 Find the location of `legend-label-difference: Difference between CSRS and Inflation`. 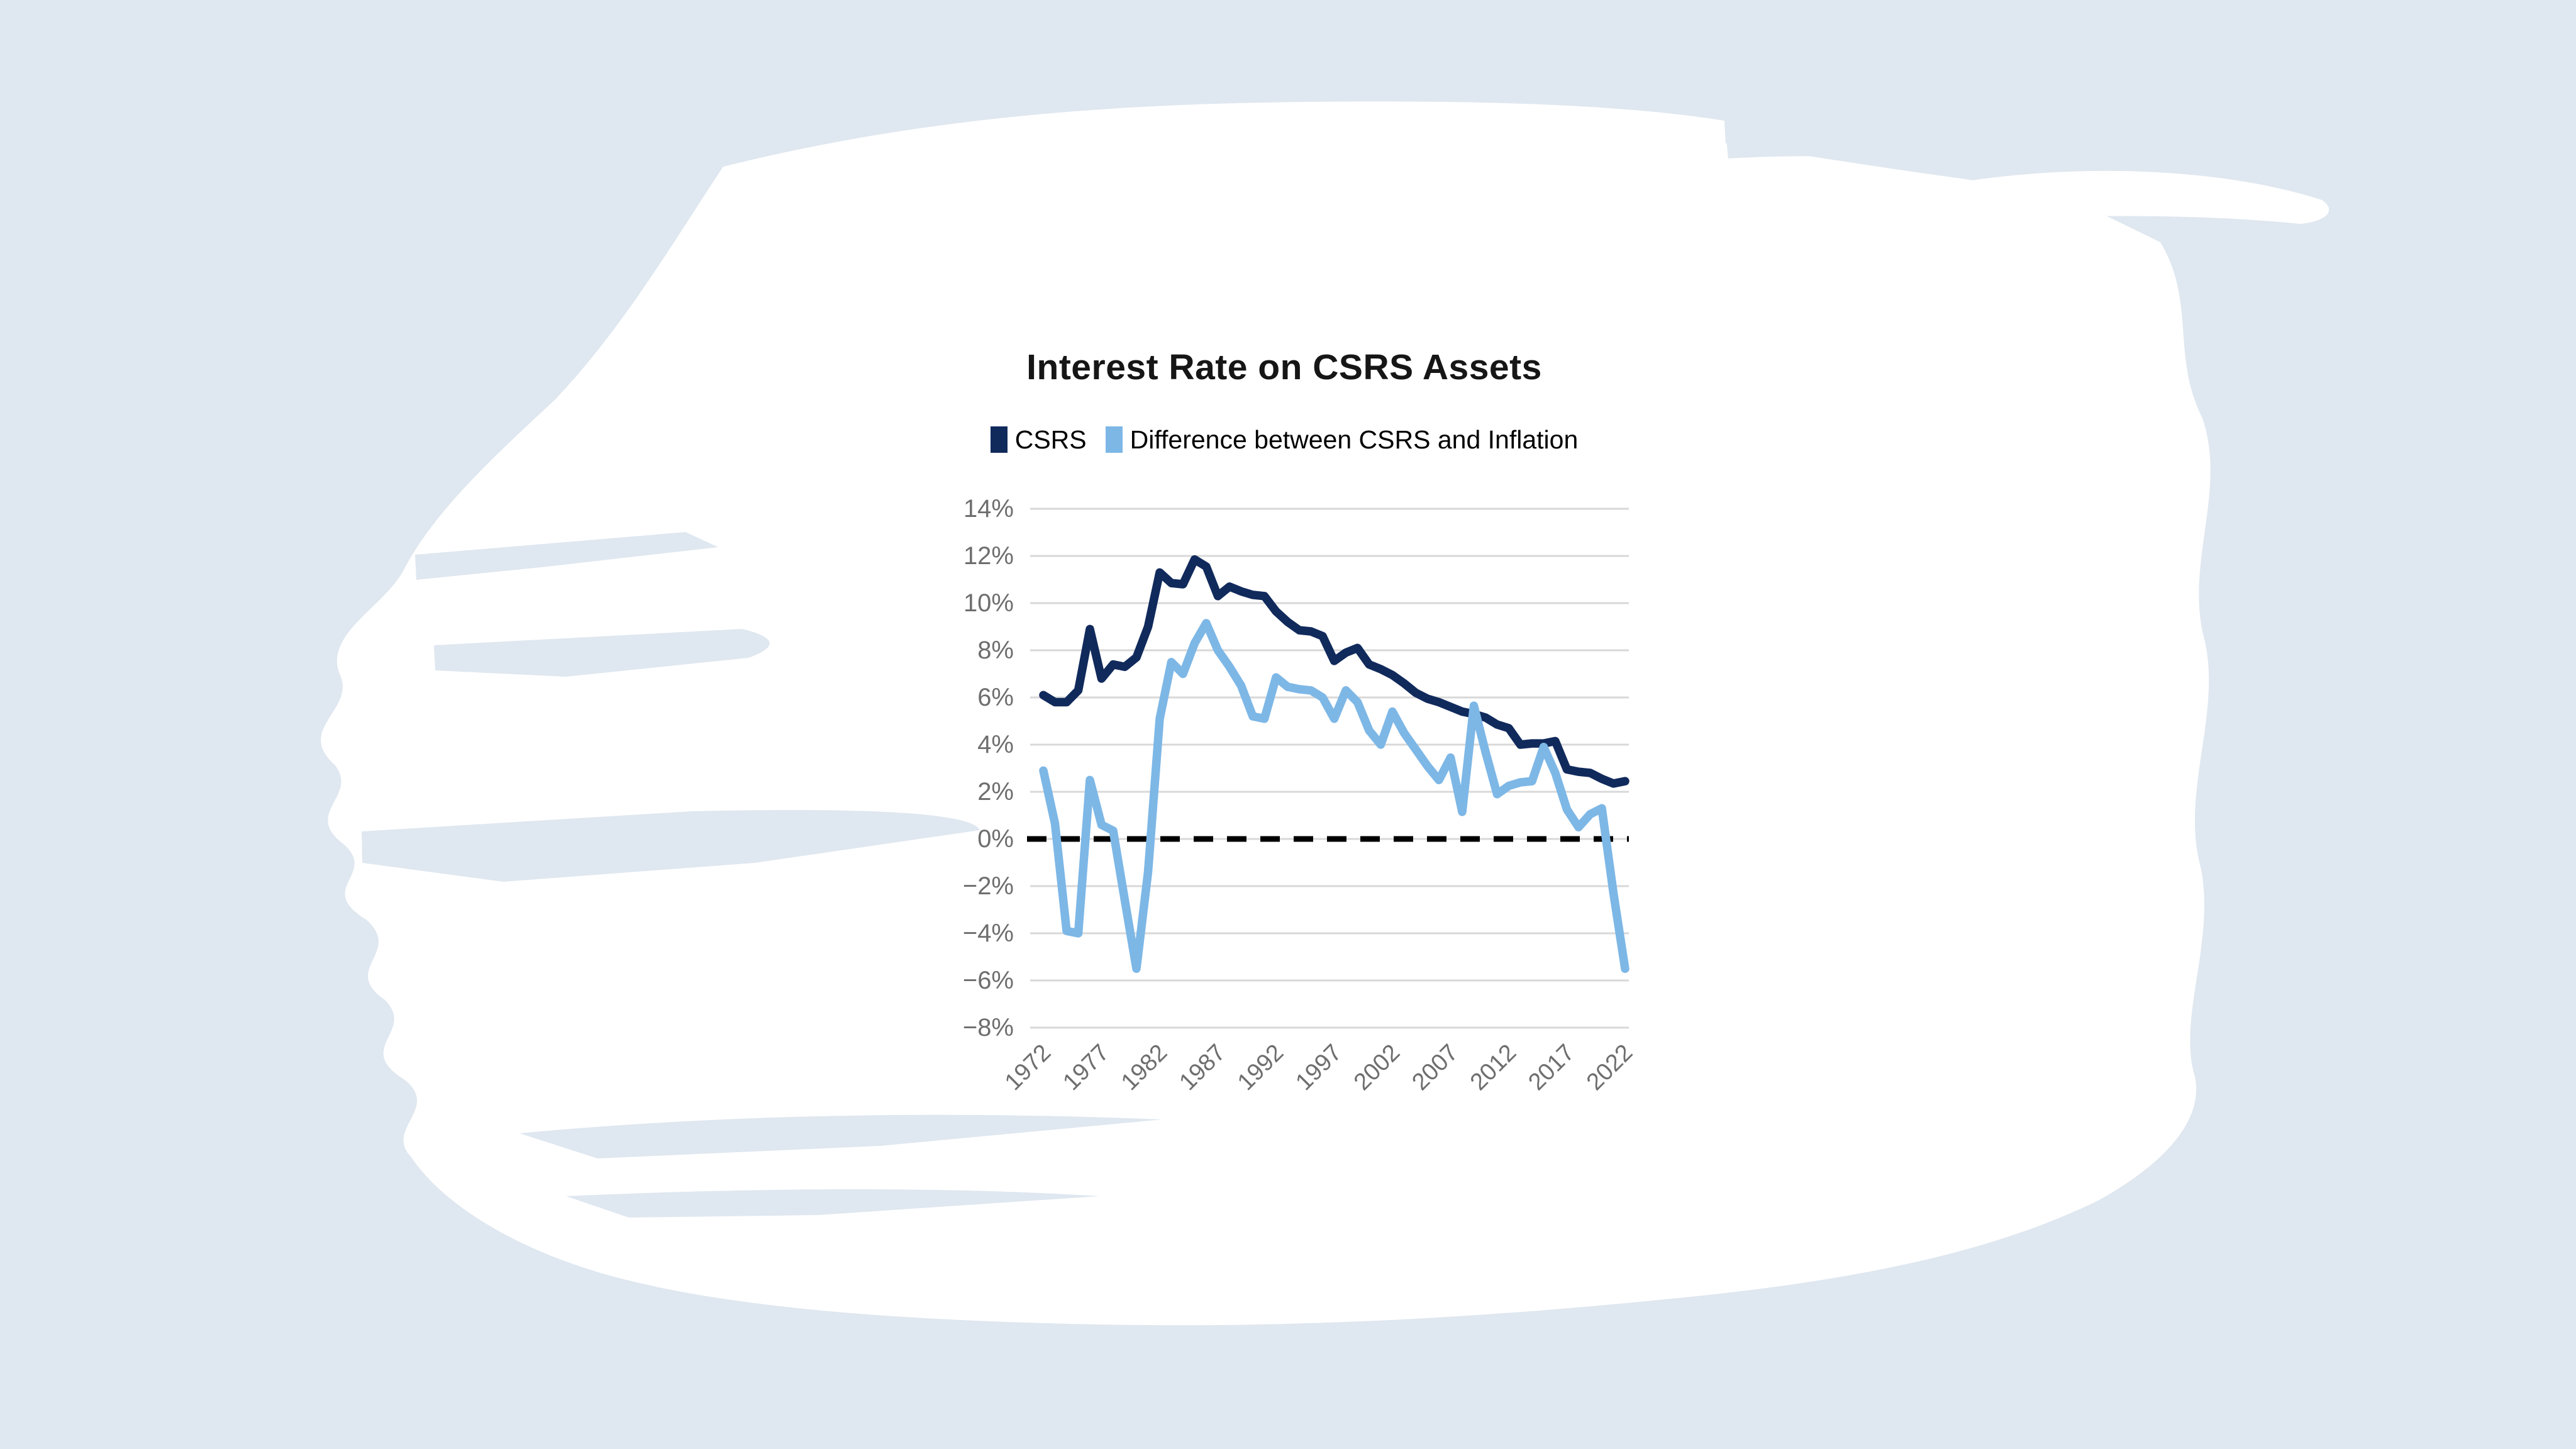

legend-label-difference: Difference between CSRS and Inflation is located at coordinates (1354, 439).